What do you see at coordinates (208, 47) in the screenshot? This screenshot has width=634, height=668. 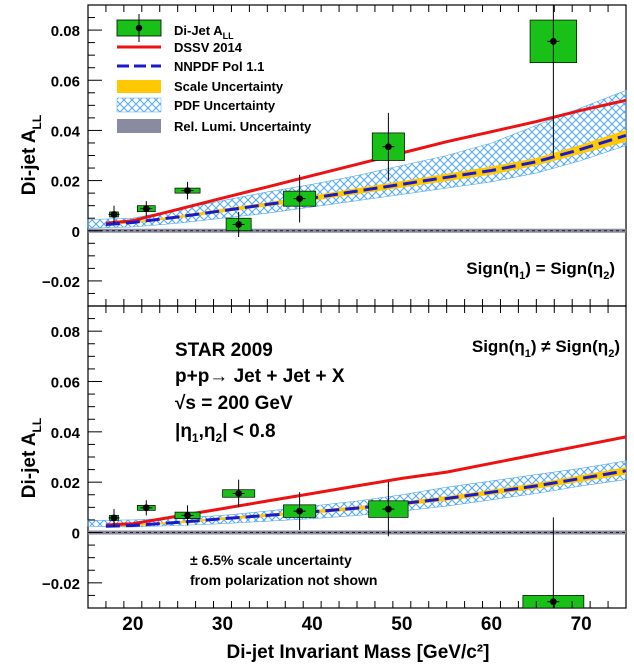 I see `svg-text: DSSV 2014` at bounding box center [208, 47].